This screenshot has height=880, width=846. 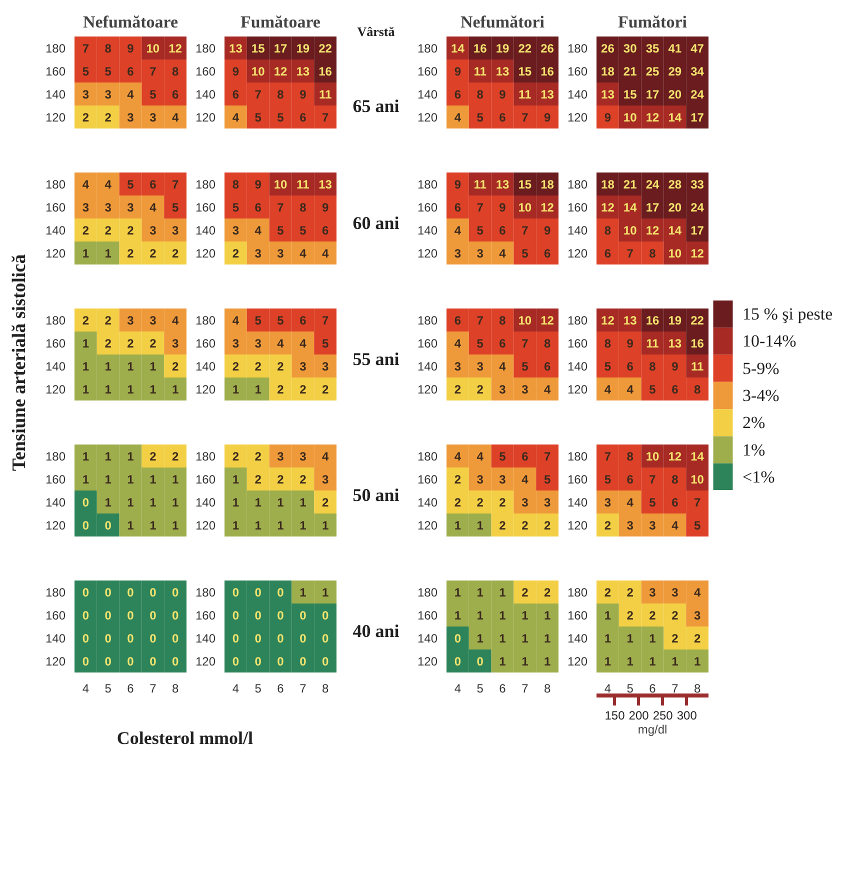 I want to click on data-label: 29, so click(x=675, y=71).